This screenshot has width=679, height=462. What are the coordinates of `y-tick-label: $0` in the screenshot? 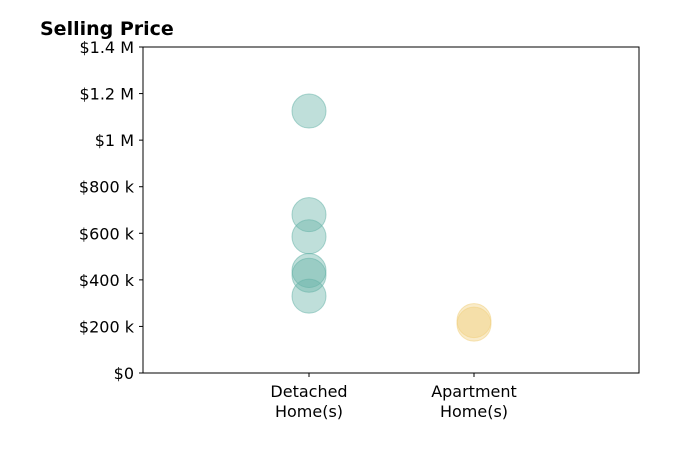 It's located at (124, 373).